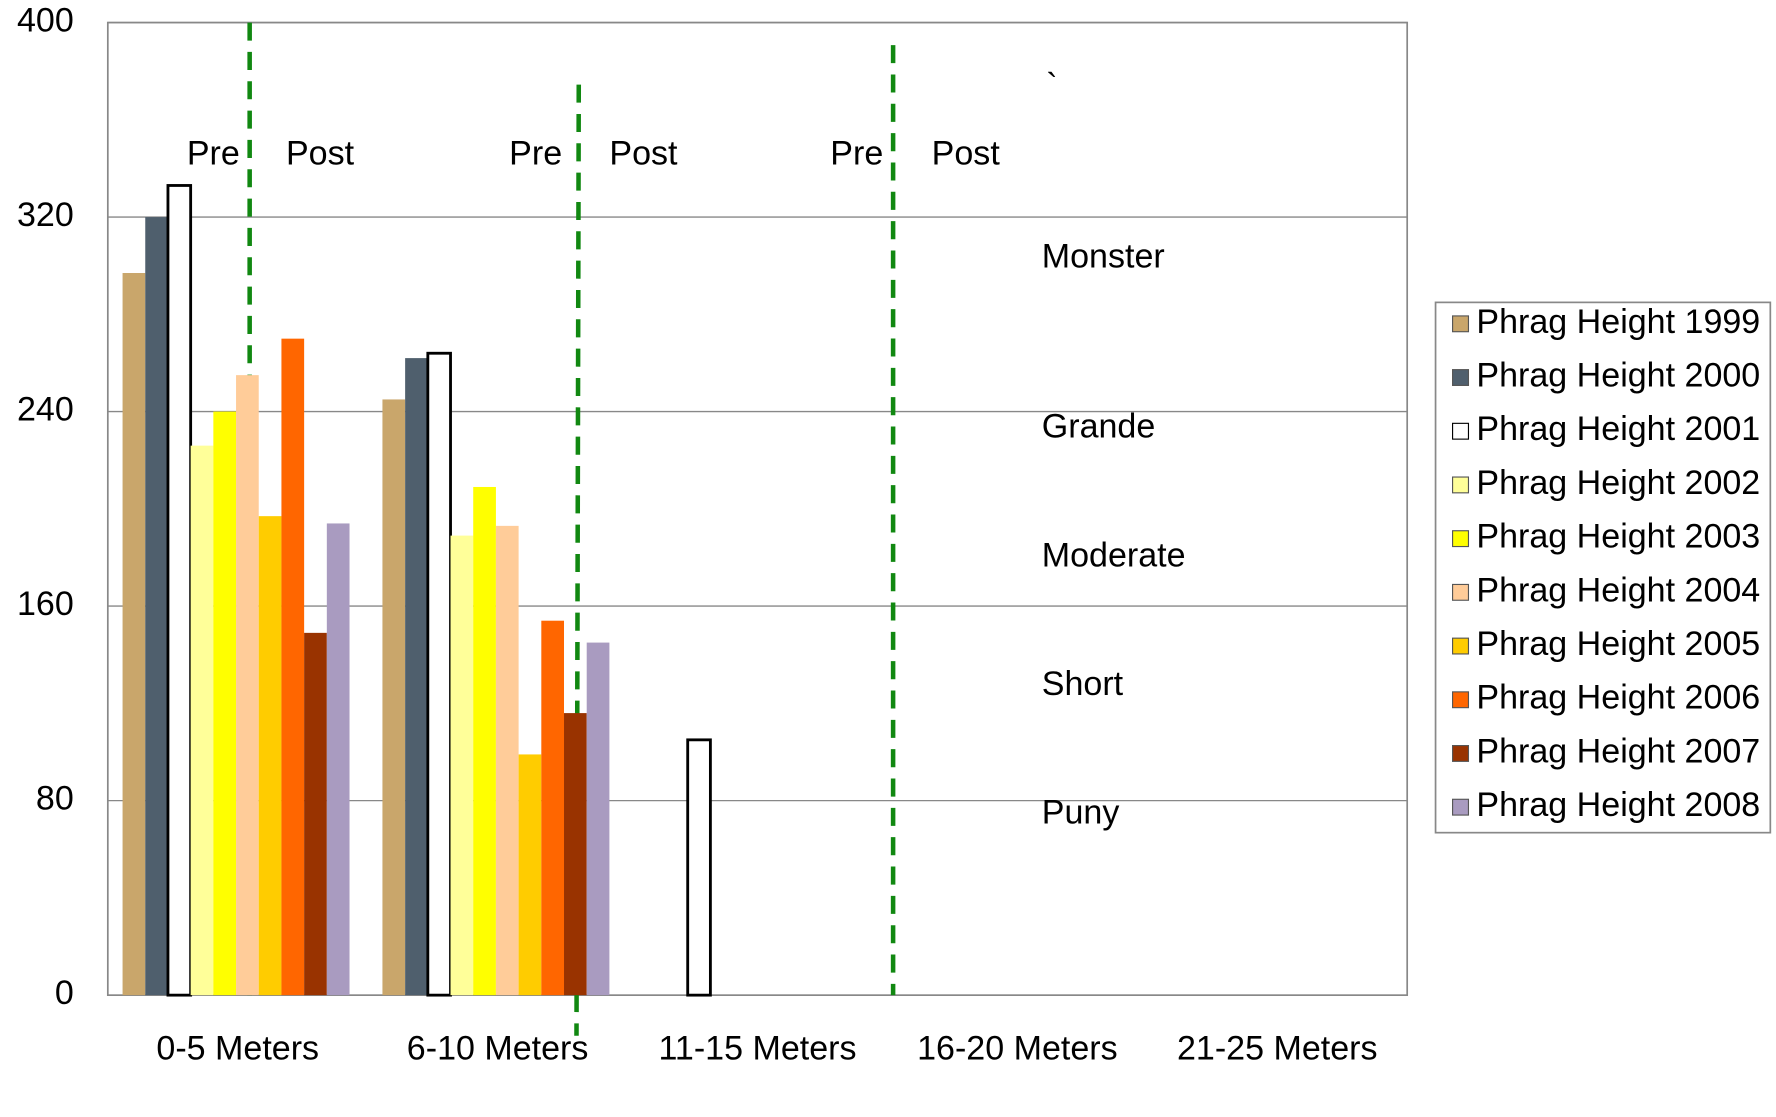  Describe the element at coordinates (1618, 429) in the screenshot. I see `legend-label: Phrag Height 2001` at that location.